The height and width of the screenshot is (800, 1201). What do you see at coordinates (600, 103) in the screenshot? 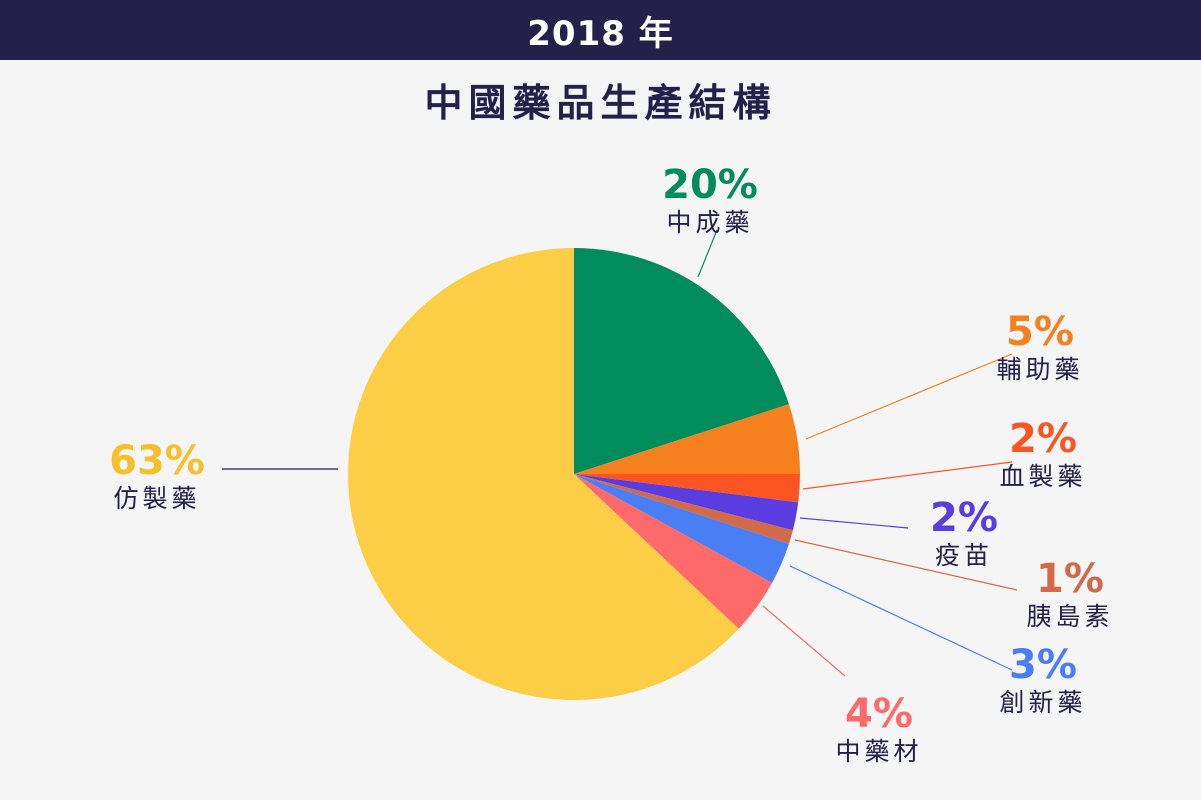
I see `chart-title: 中國藥品生產結構` at bounding box center [600, 103].